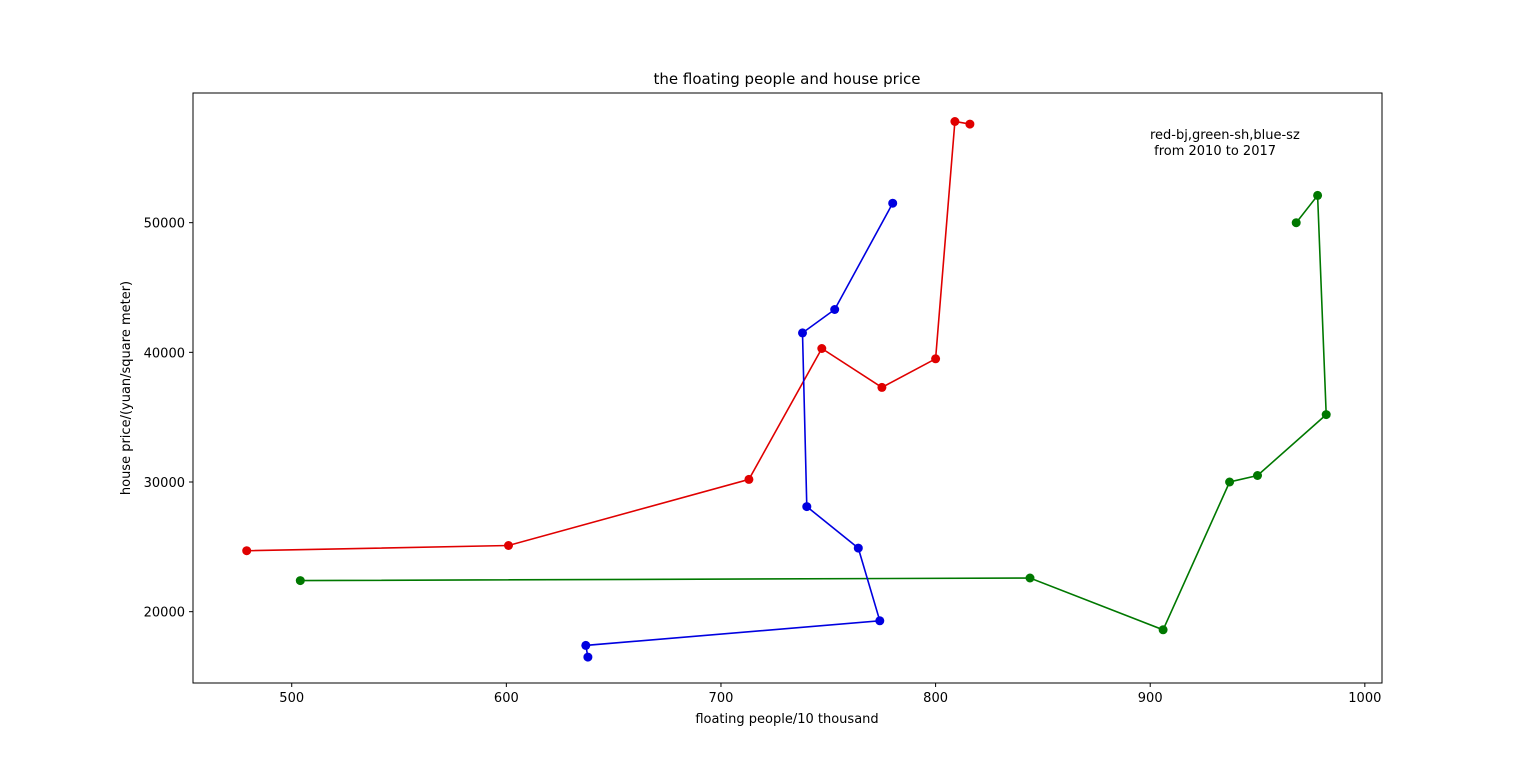  I want to click on y-tick-label-2: 40000, so click(164, 353).